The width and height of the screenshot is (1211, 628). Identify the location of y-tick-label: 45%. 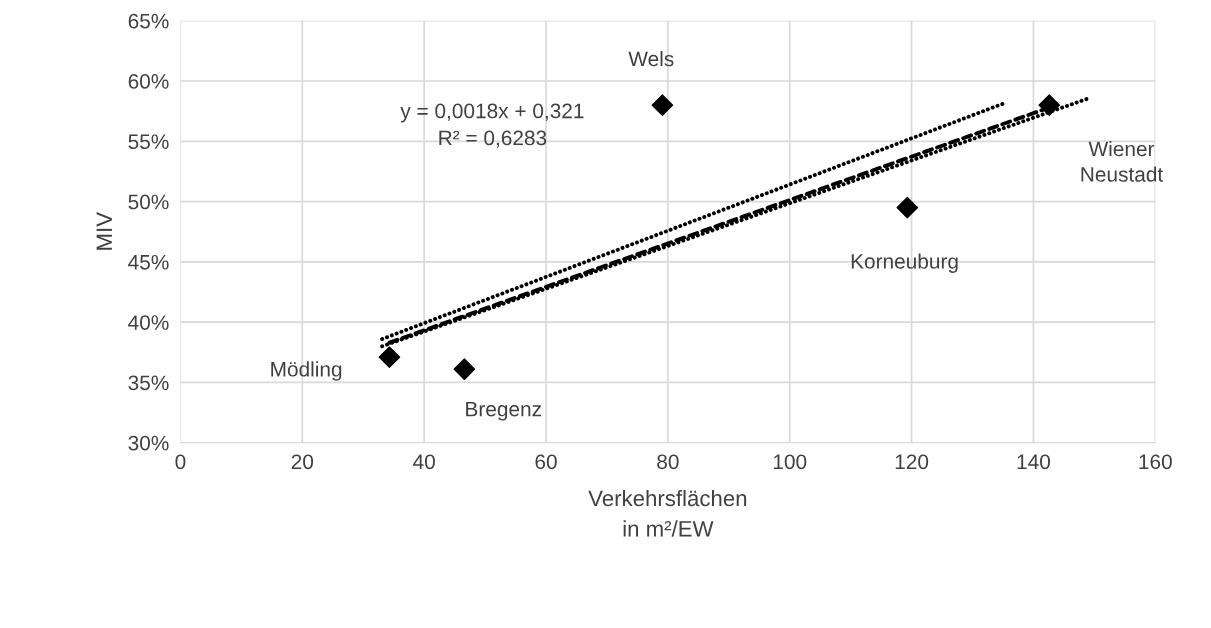
(148, 262).